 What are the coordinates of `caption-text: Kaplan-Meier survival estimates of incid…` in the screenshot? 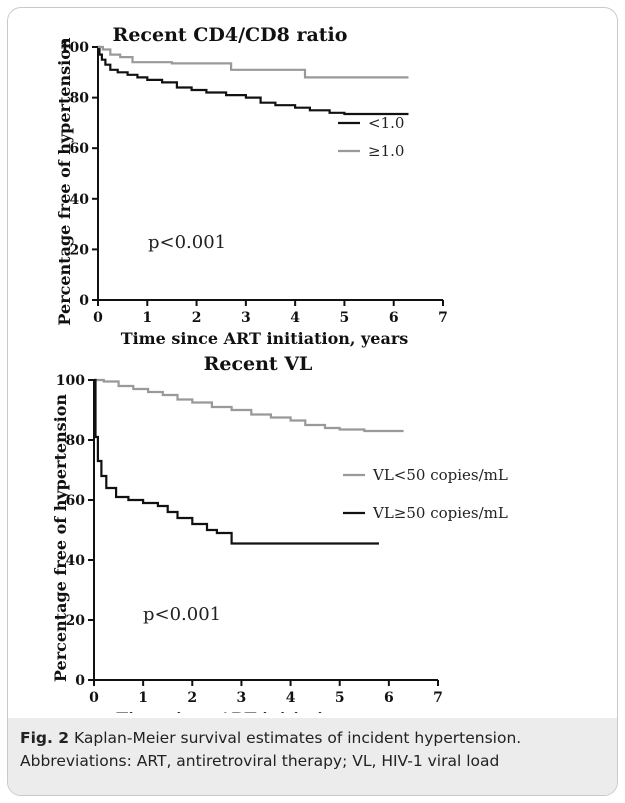 It's located at (295, 738).